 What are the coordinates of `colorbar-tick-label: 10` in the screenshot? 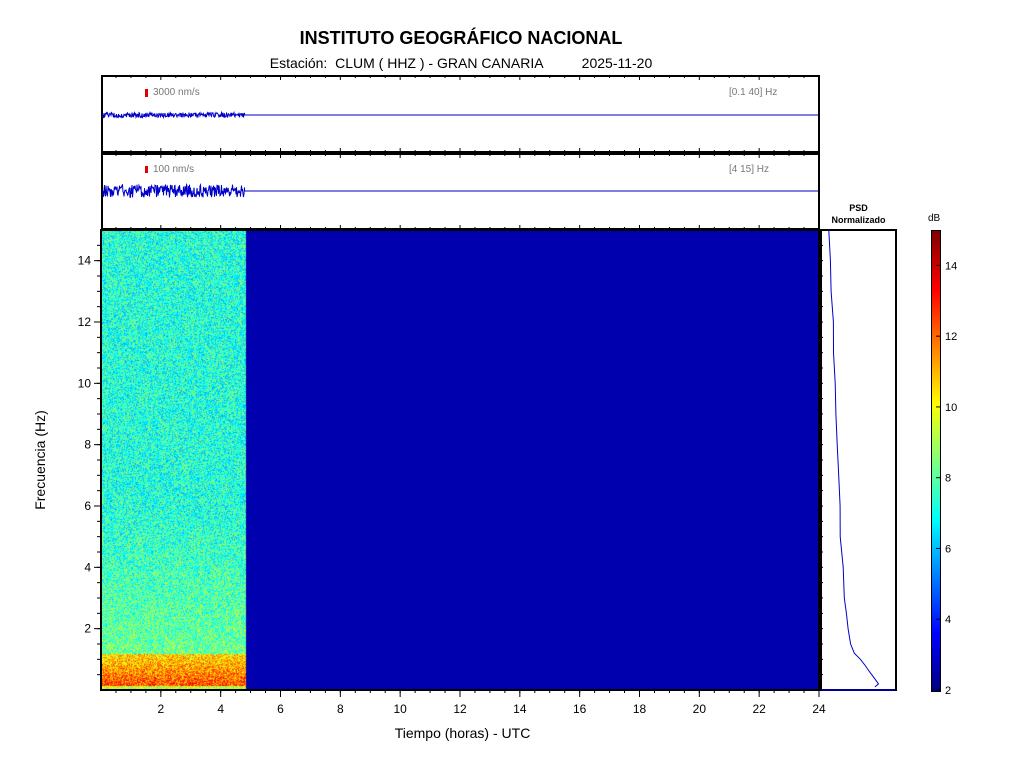 It's located at (951, 408).